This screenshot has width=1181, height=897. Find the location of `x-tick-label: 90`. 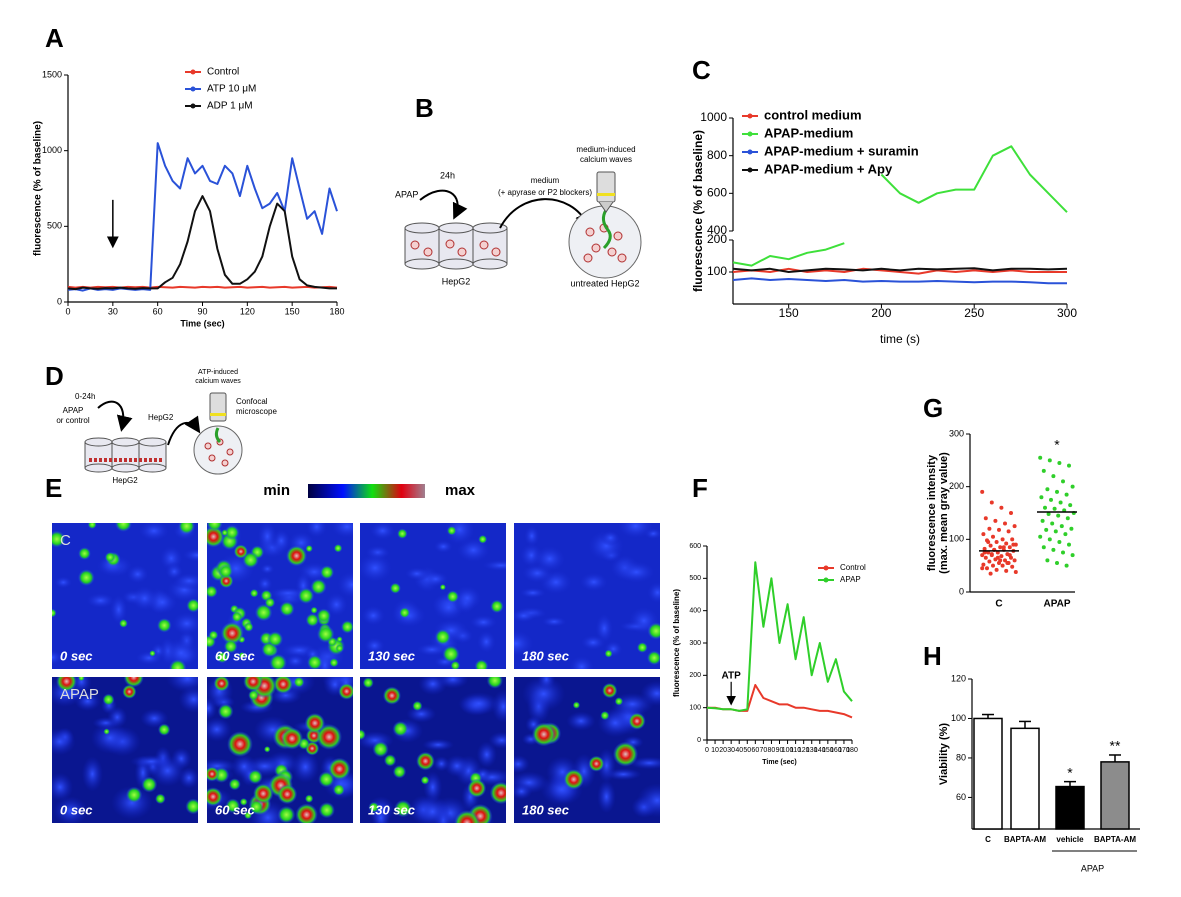

x-tick-label: 90 is located at coordinates (202, 311).